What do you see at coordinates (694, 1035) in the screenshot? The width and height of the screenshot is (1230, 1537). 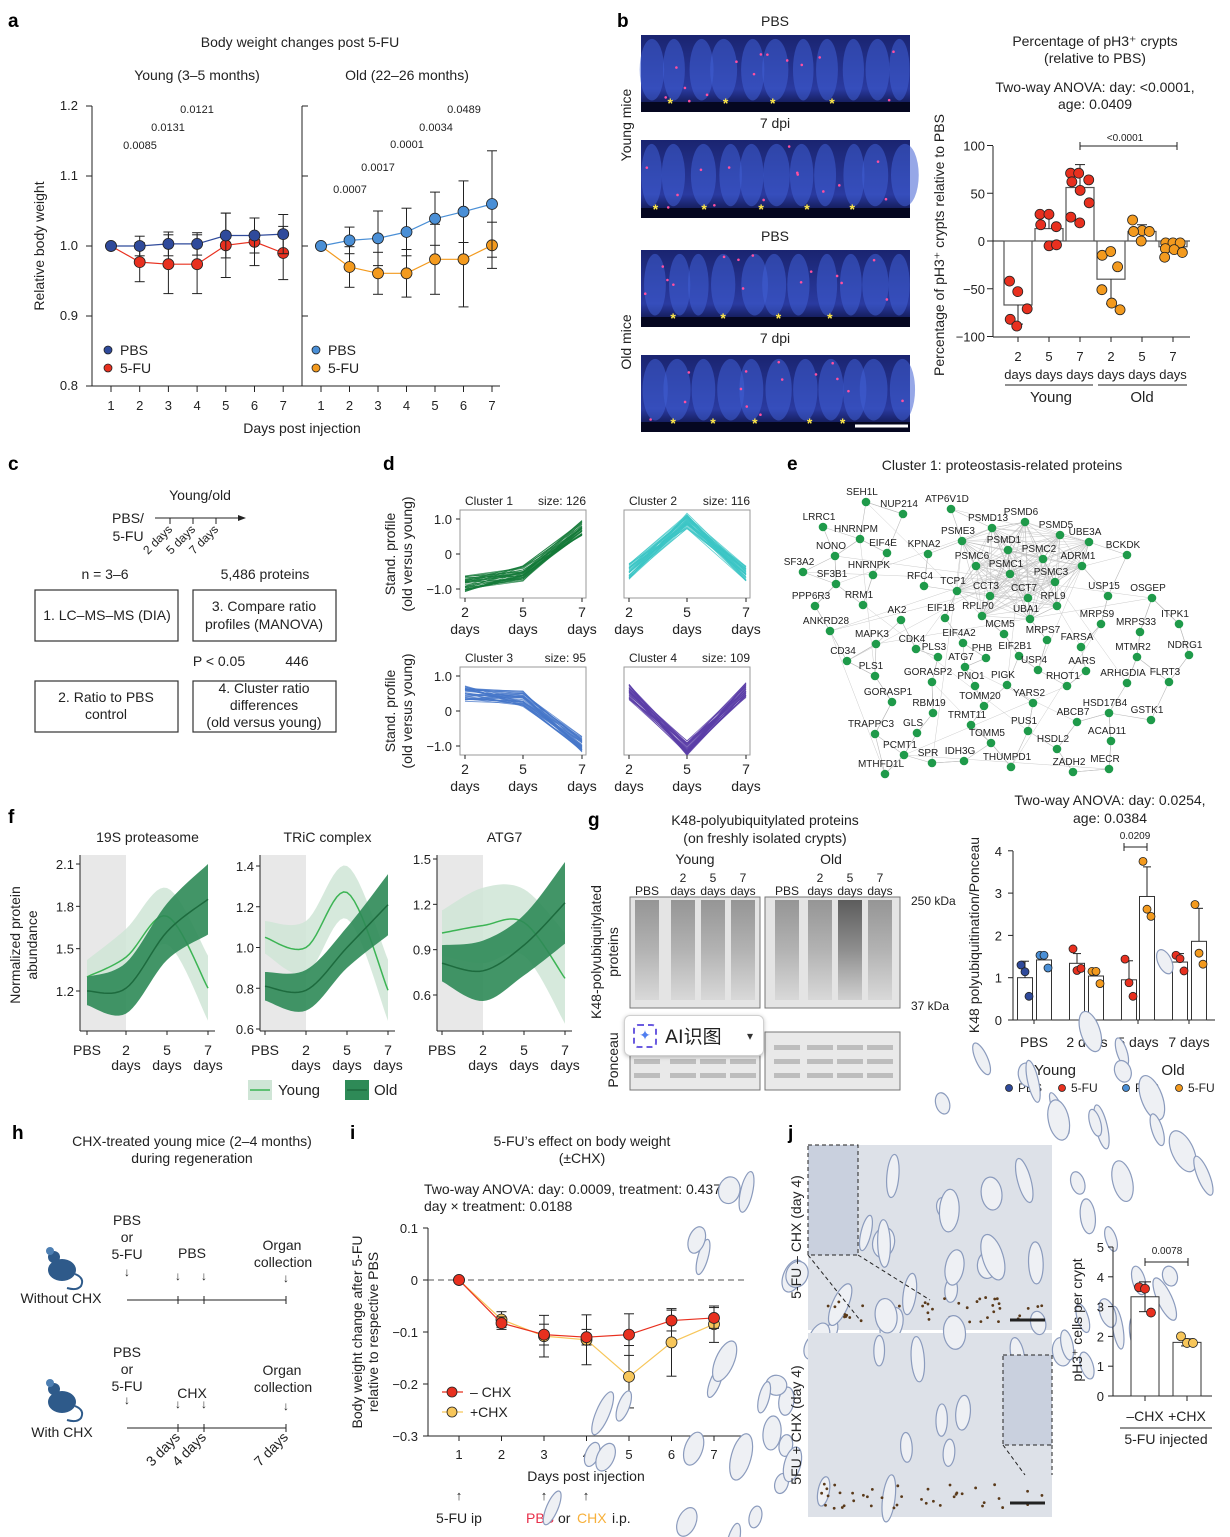 I see `ai-image-recognition-button: ✦ AI识图 ▾` at bounding box center [694, 1035].